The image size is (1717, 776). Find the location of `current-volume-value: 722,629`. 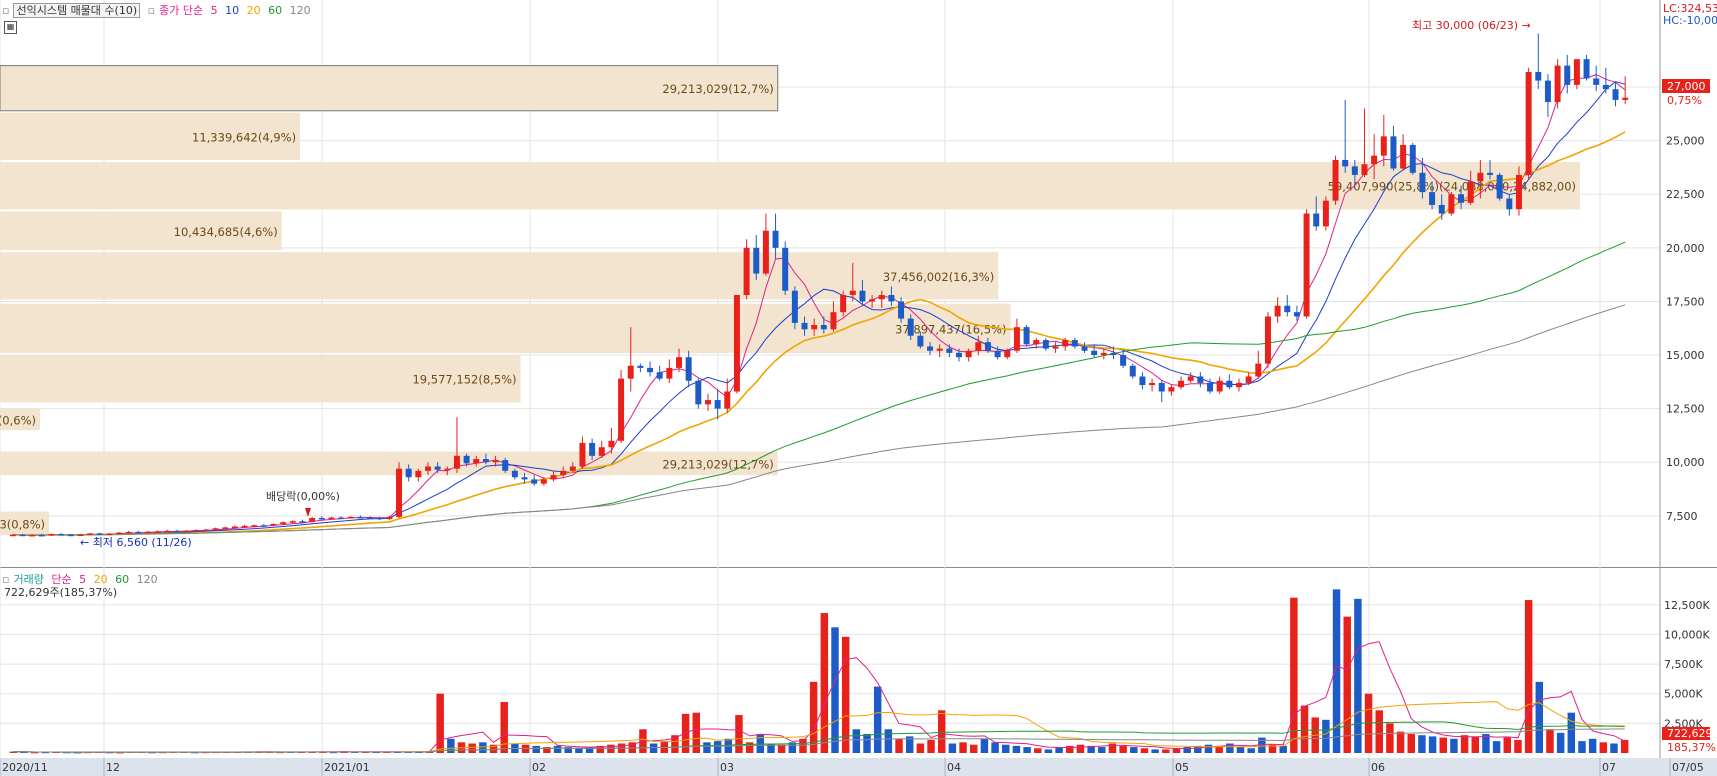

current-volume-value: 722,629 is located at coordinates (1690, 733).